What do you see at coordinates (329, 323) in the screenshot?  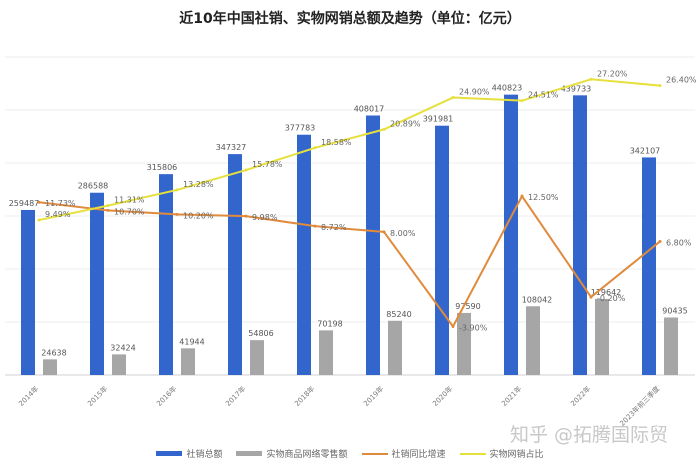 I see `data-label: 70198` at bounding box center [329, 323].